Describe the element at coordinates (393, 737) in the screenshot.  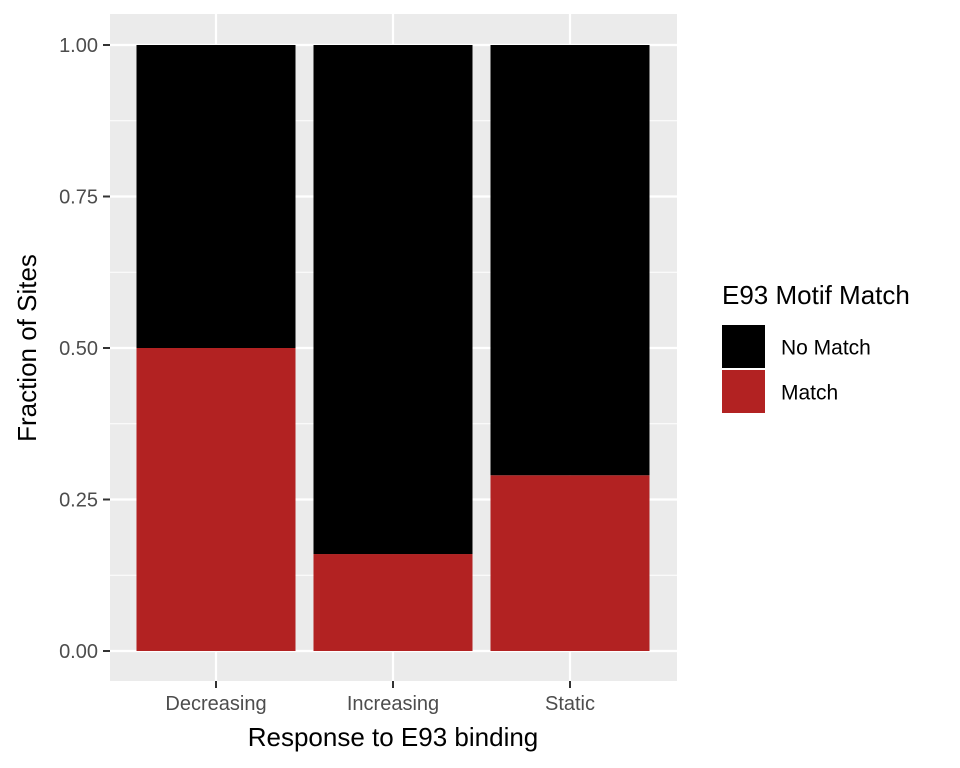
I see `x-axis-title: Response to E93 binding` at that location.